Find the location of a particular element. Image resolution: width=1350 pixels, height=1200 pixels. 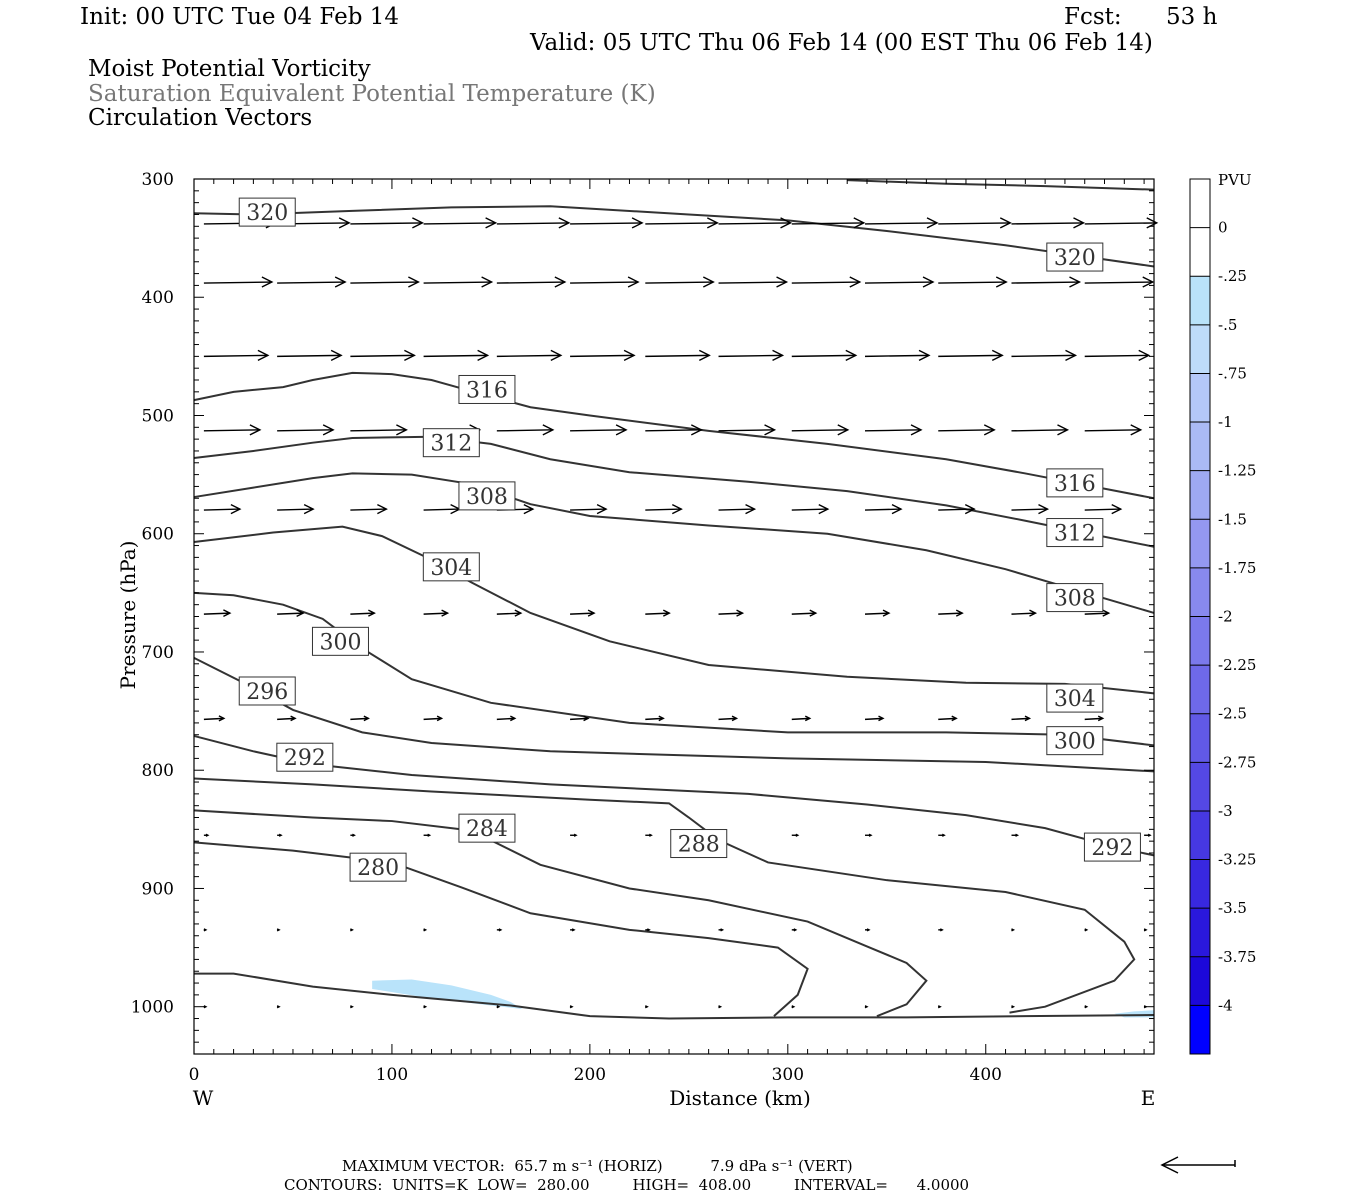

reference-vector-icon is located at coordinates (1198, 1165).